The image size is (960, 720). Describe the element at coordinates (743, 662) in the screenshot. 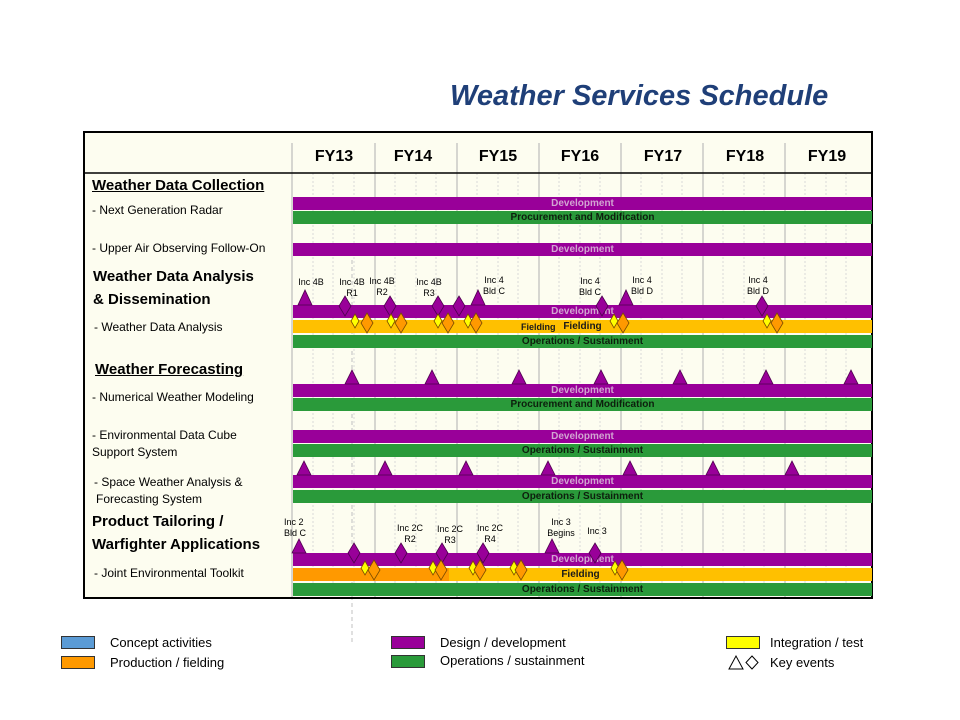

I see `legend-key-events-icon` at that location.